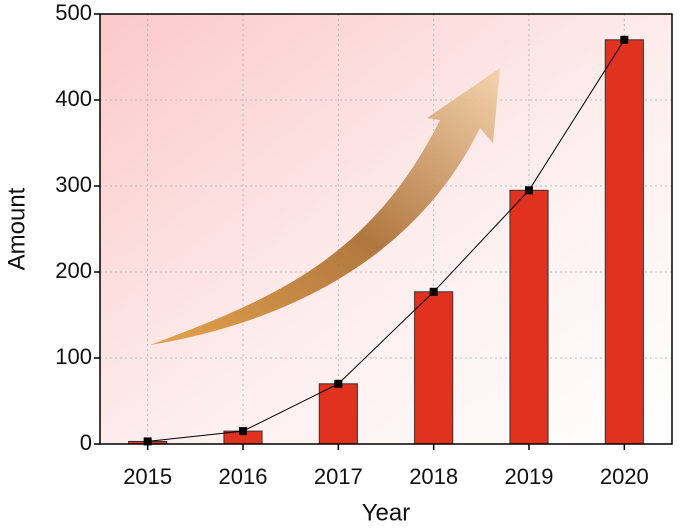 This screenshot has height=532, width=685. I want to click on x-tick-label: 2019, so click(529, 476).